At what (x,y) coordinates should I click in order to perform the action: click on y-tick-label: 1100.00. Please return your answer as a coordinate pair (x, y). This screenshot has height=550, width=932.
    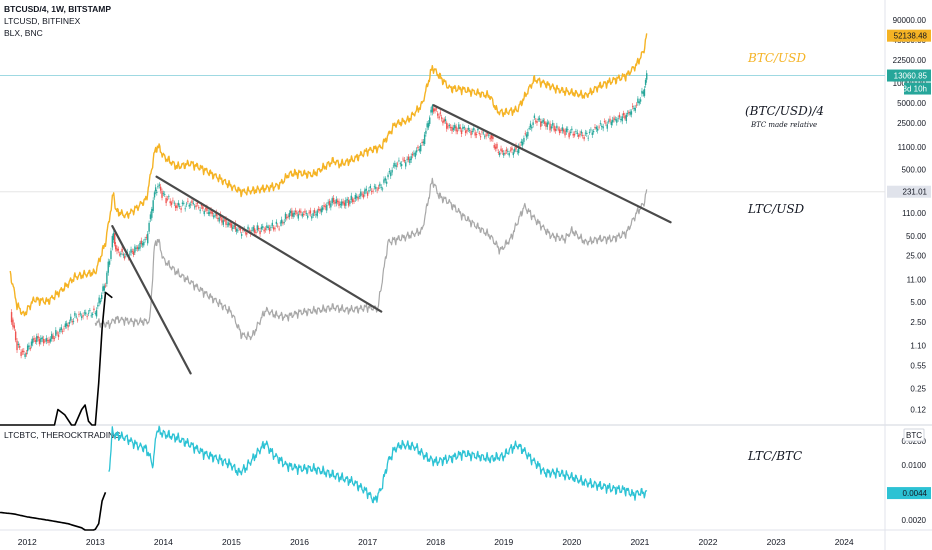
    Looking at the image, I should click on (912, 147).